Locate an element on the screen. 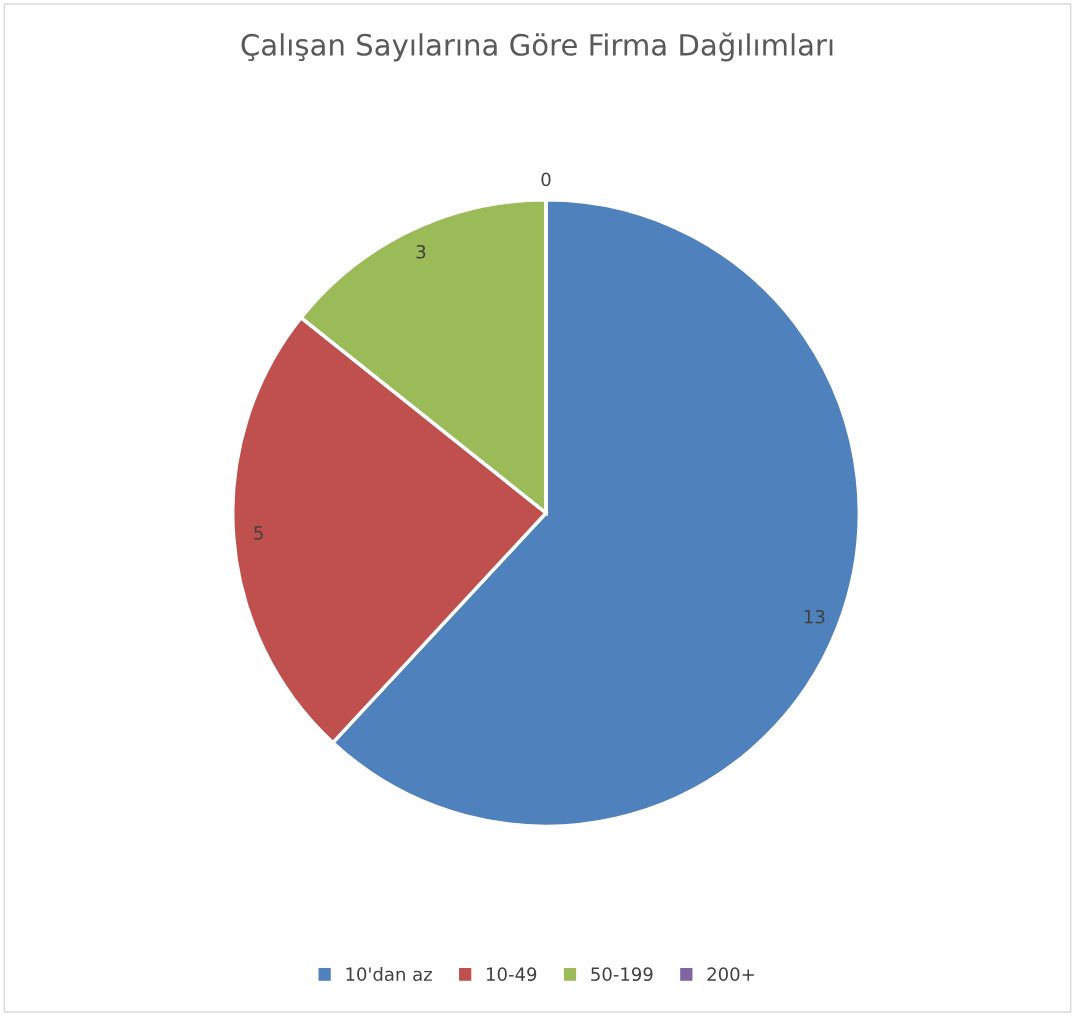 This screenshot has height=1016, width=1075. chart-title: Çalışan Sayılarına Göre Firma Dağılımları is located at coordinates (537, 47).